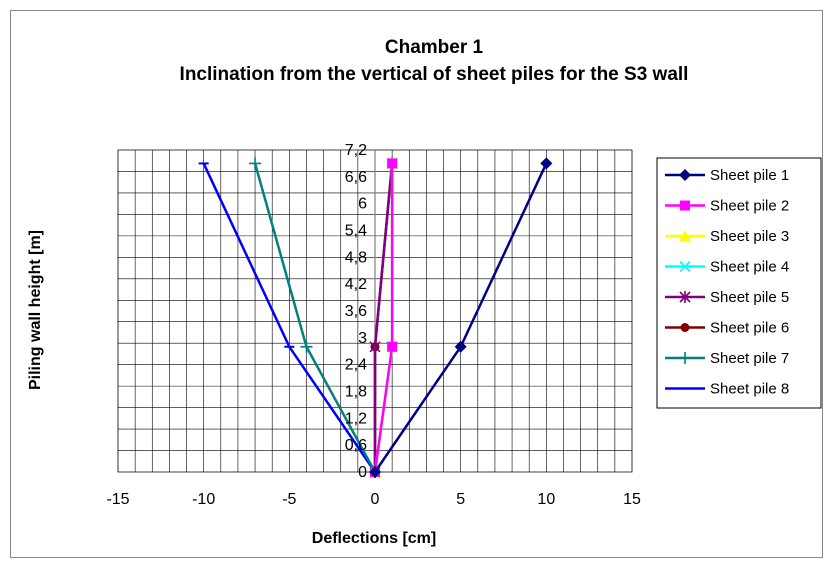 The height and width of the screenshot is (568, 834). I want to click on y-tick-label: 4,8, so click(356, 257).